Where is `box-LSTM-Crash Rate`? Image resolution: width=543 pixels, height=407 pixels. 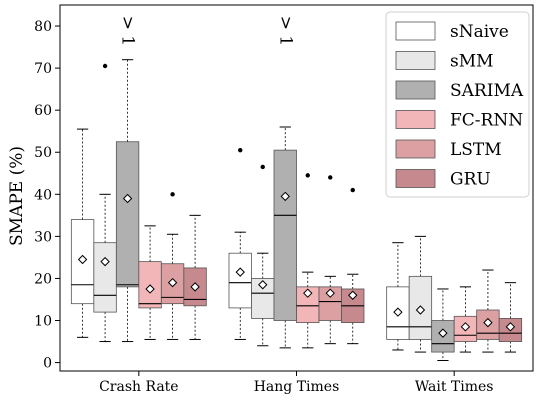 box-LSTM-Crash Rate is located at coordinates (172, 266).